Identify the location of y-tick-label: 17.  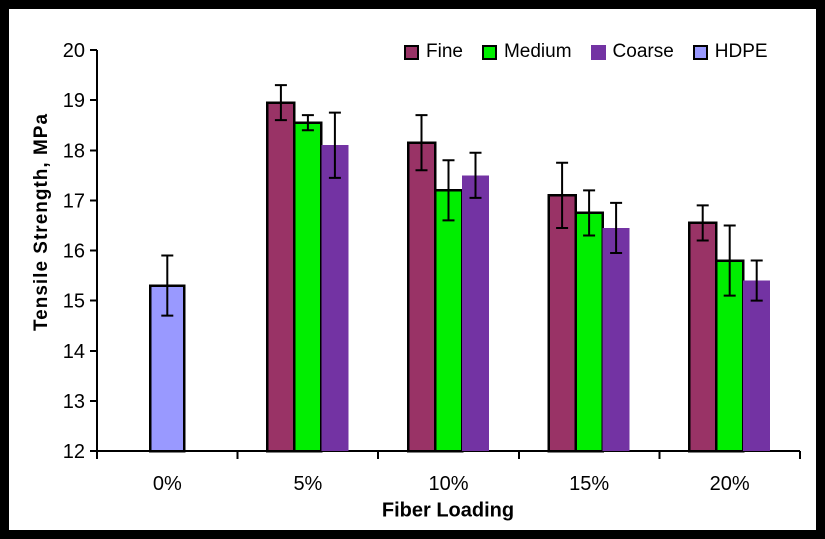
(74, 201).